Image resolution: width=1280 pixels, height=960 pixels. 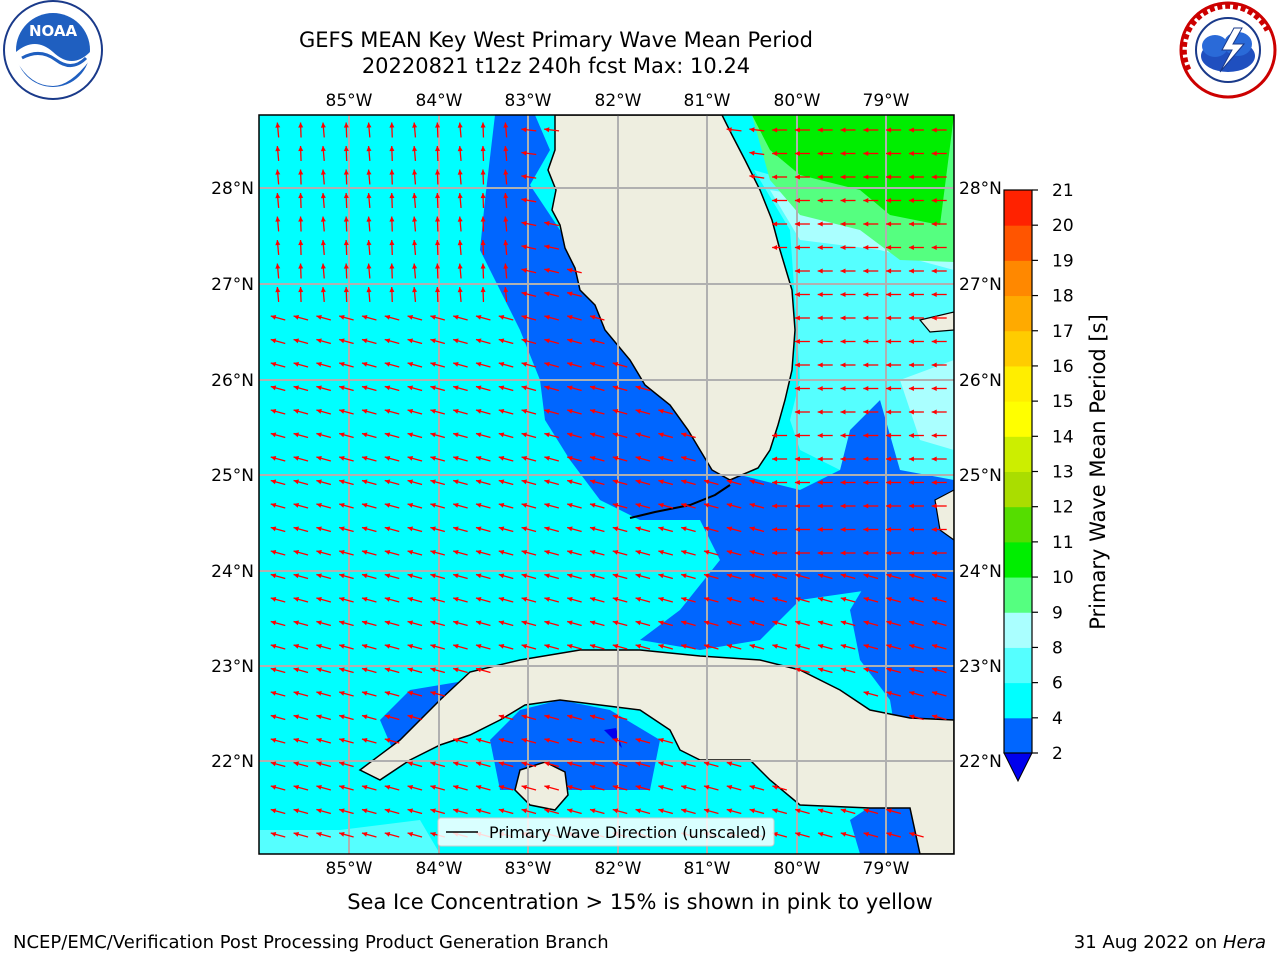 What do you see at coordinates (1057, 684) in the screenshot?
I see `colorbar-tick-label: 6` at bounding box center [1057, 684].